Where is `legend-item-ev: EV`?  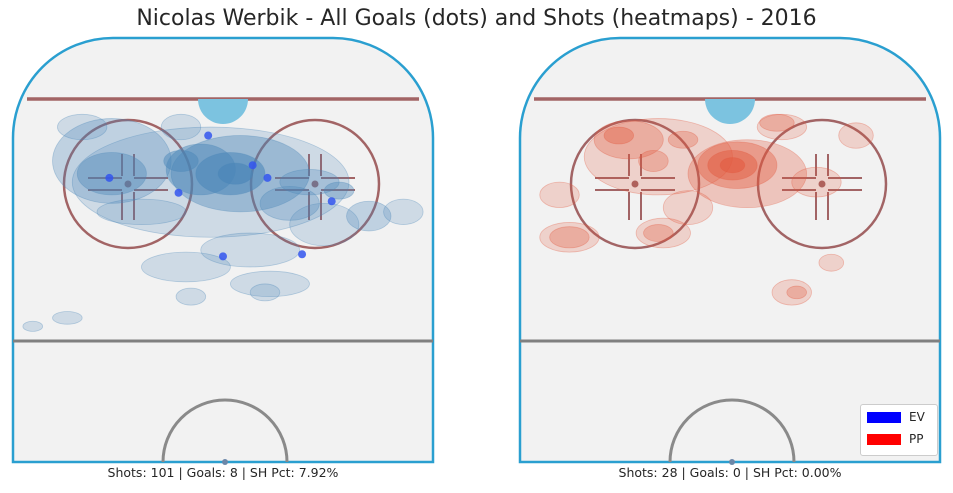 legend-item-ev: EV is located at coordinates (896, 417).